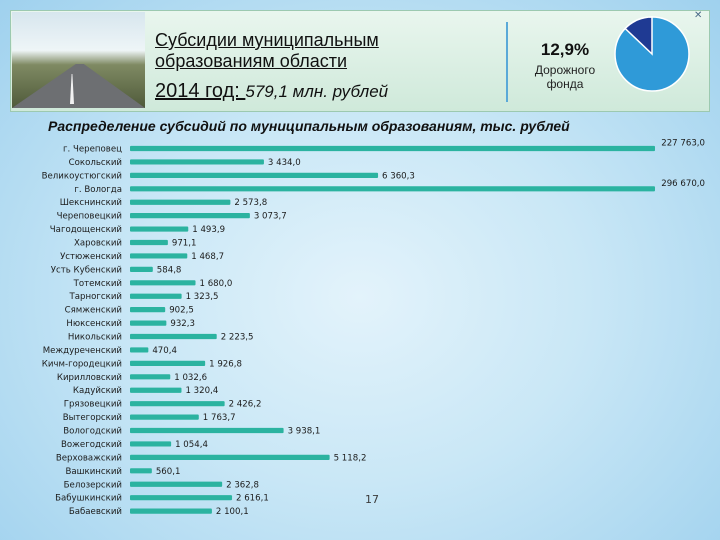 The height and width of the screenshot is (540, 720). I want to click on category-label: Никольский, so click(95, 338).